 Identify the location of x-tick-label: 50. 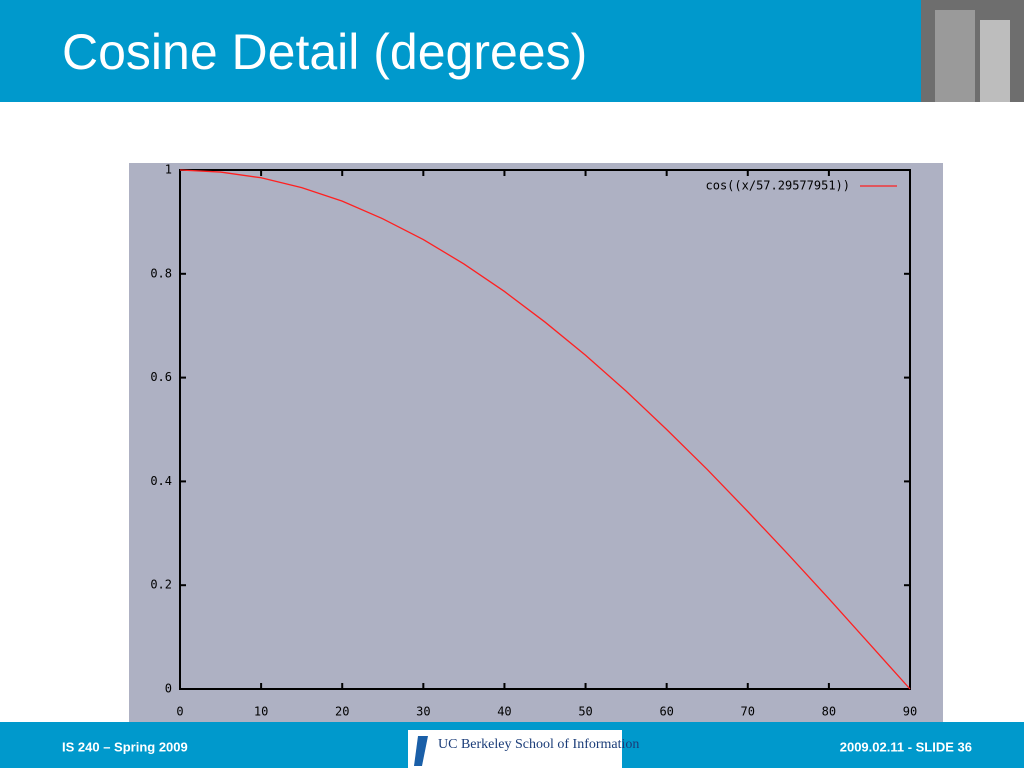
(585, 712).